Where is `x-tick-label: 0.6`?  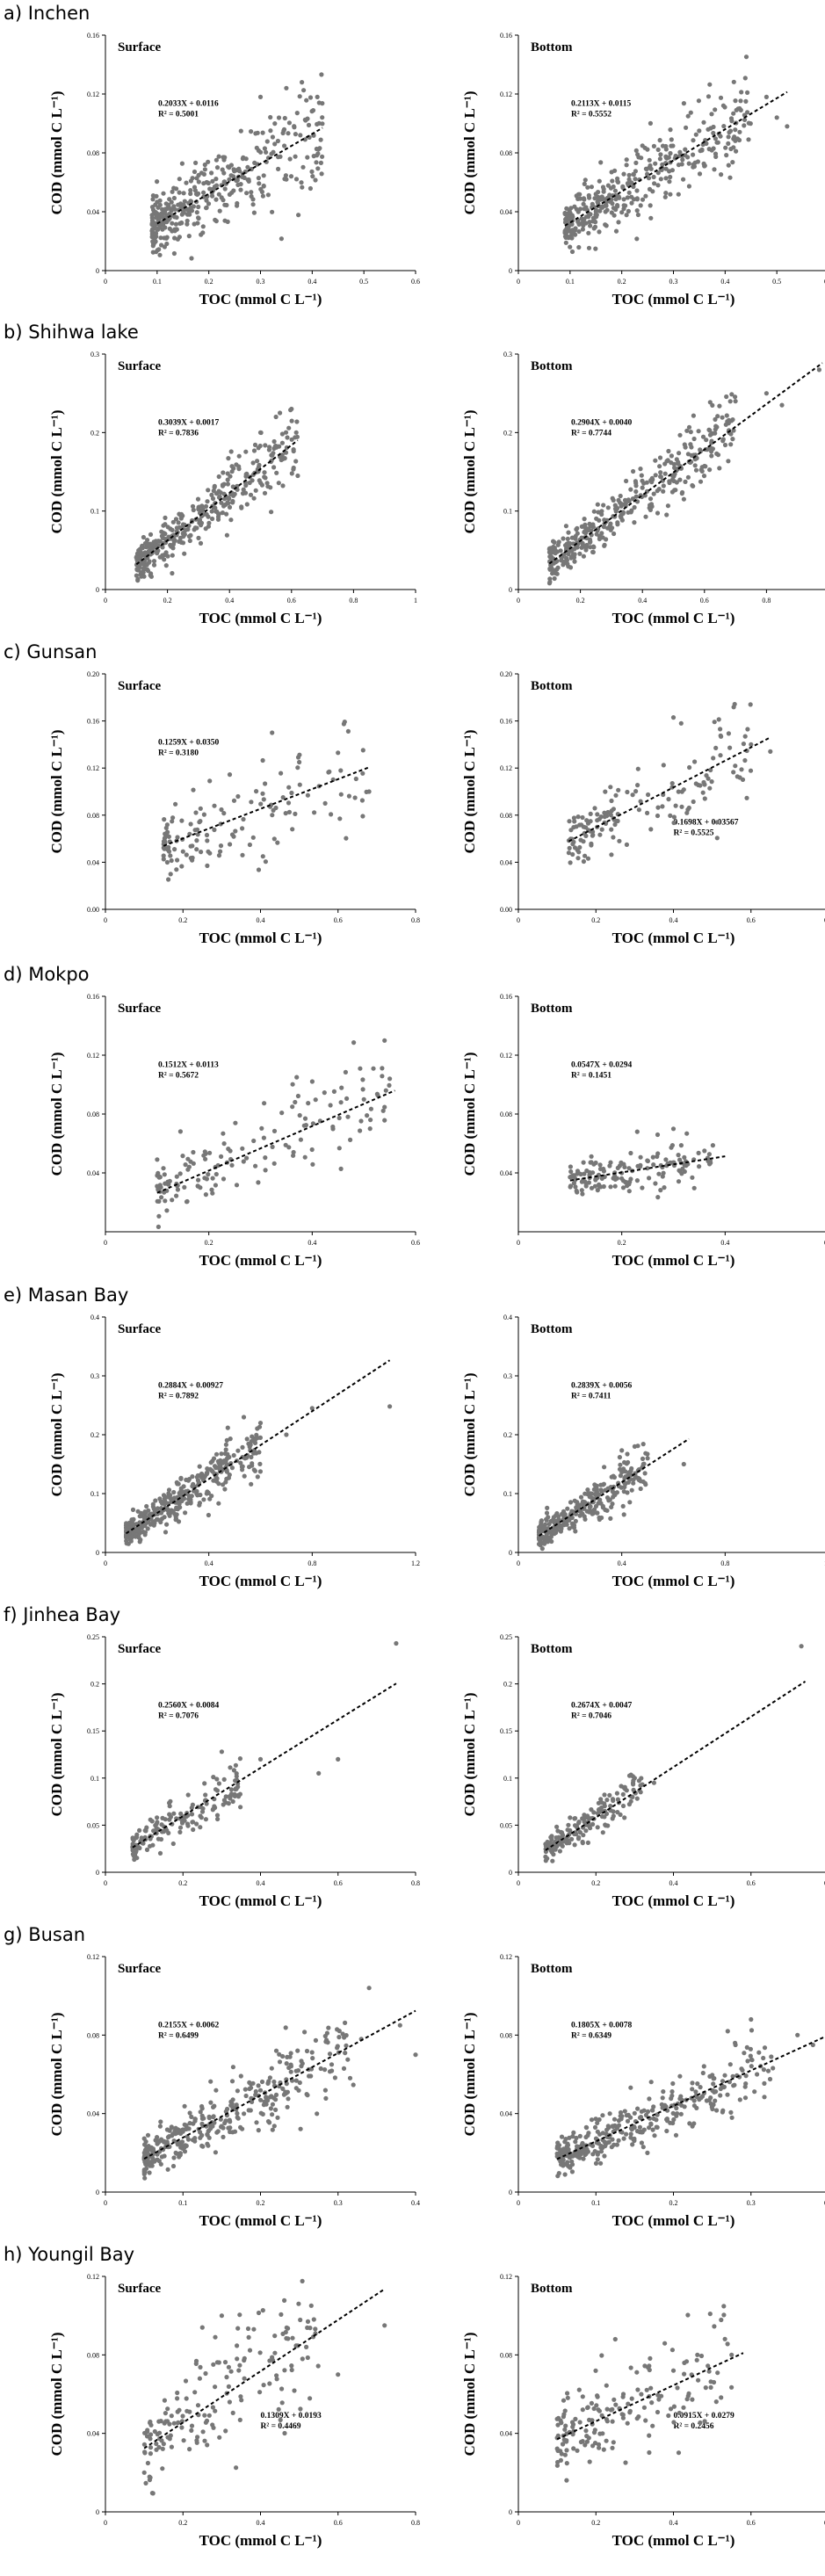
x-tick-label: 0.6 is located at coordinates (415, 1243).